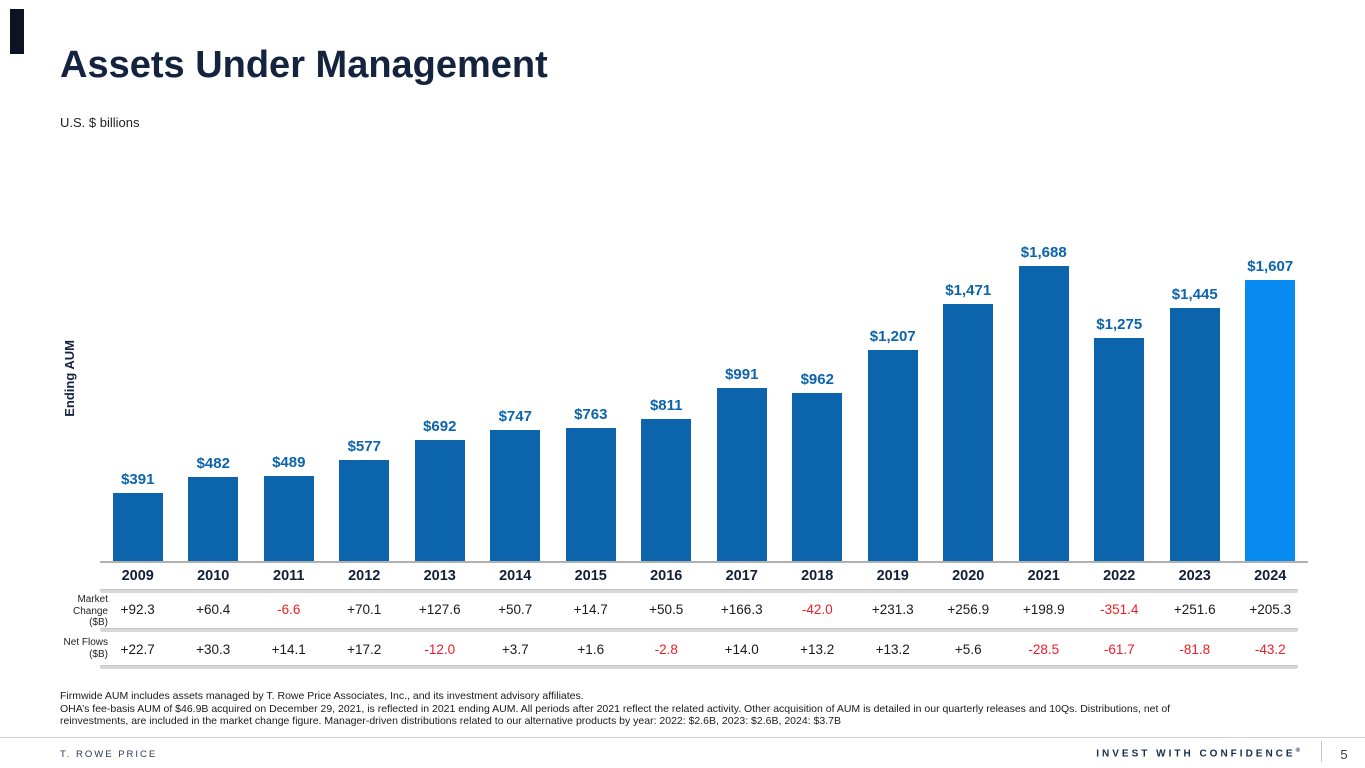 The image size is (1365, 768). What do you see at coordinates (213, 463) in the screenshot?
I see `bar-value-label: $482` at bounding box center [213, 463].